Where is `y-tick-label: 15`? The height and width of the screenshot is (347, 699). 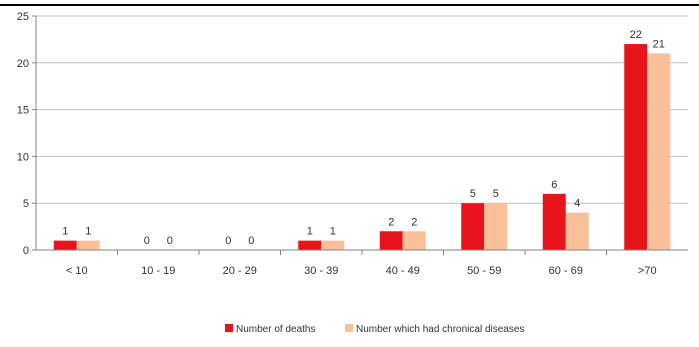
y-tick-label: 15 is located at coordinates (23, 111).